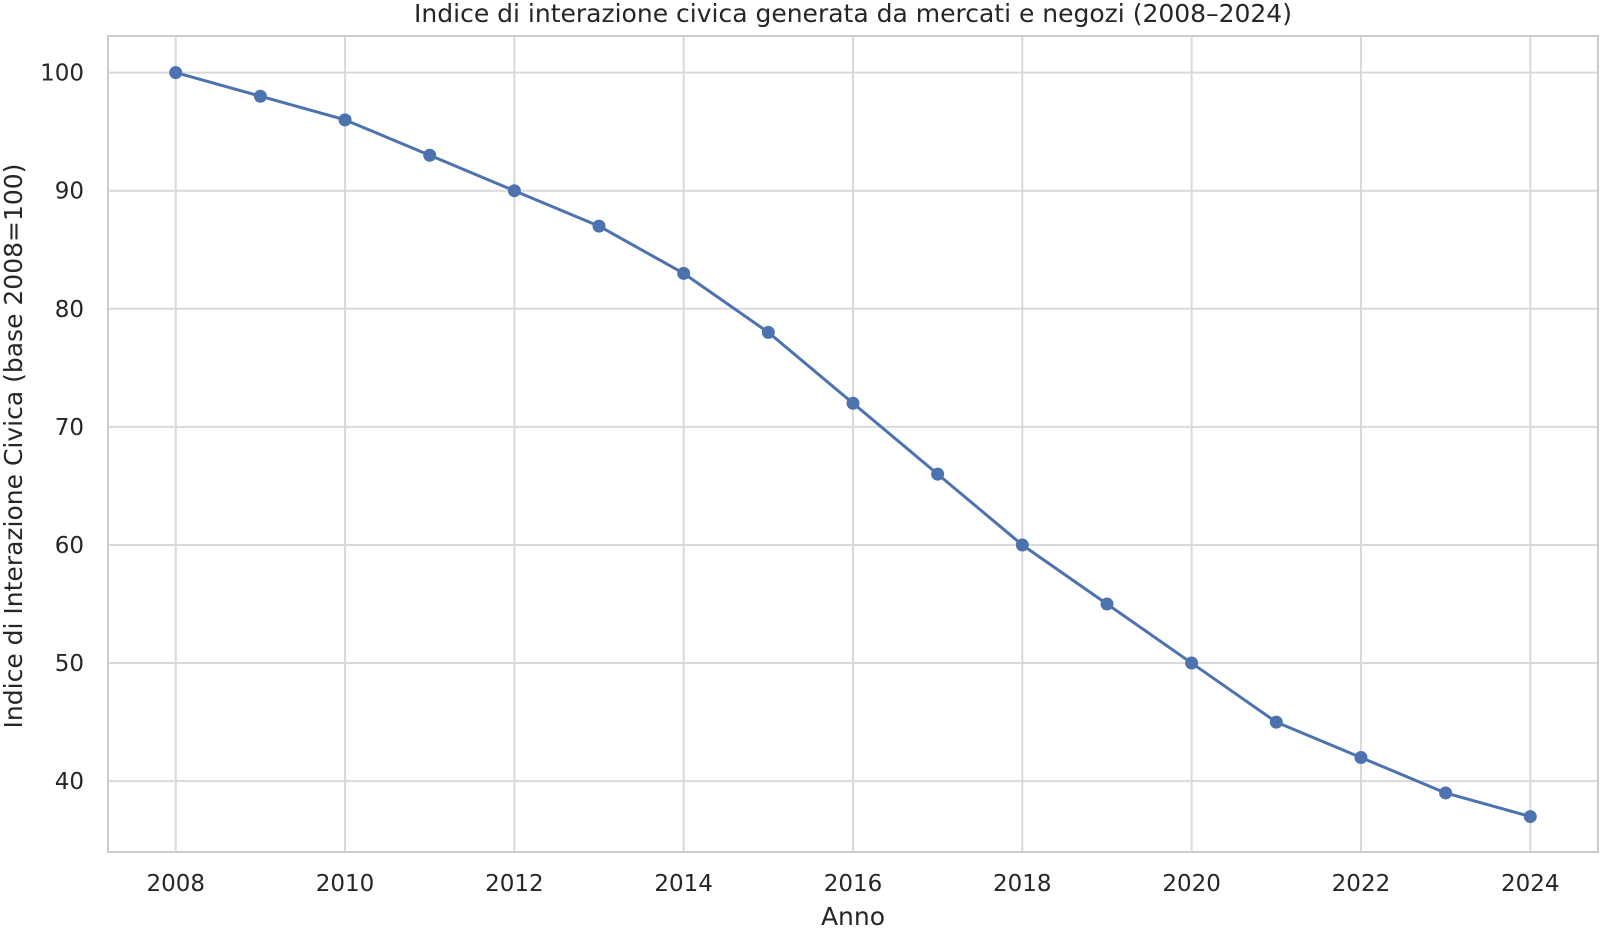  What do you see at coordinates (69, 664) in the screenshot?
I see `y-tick-label: 50` at bounding box center [69, 664].